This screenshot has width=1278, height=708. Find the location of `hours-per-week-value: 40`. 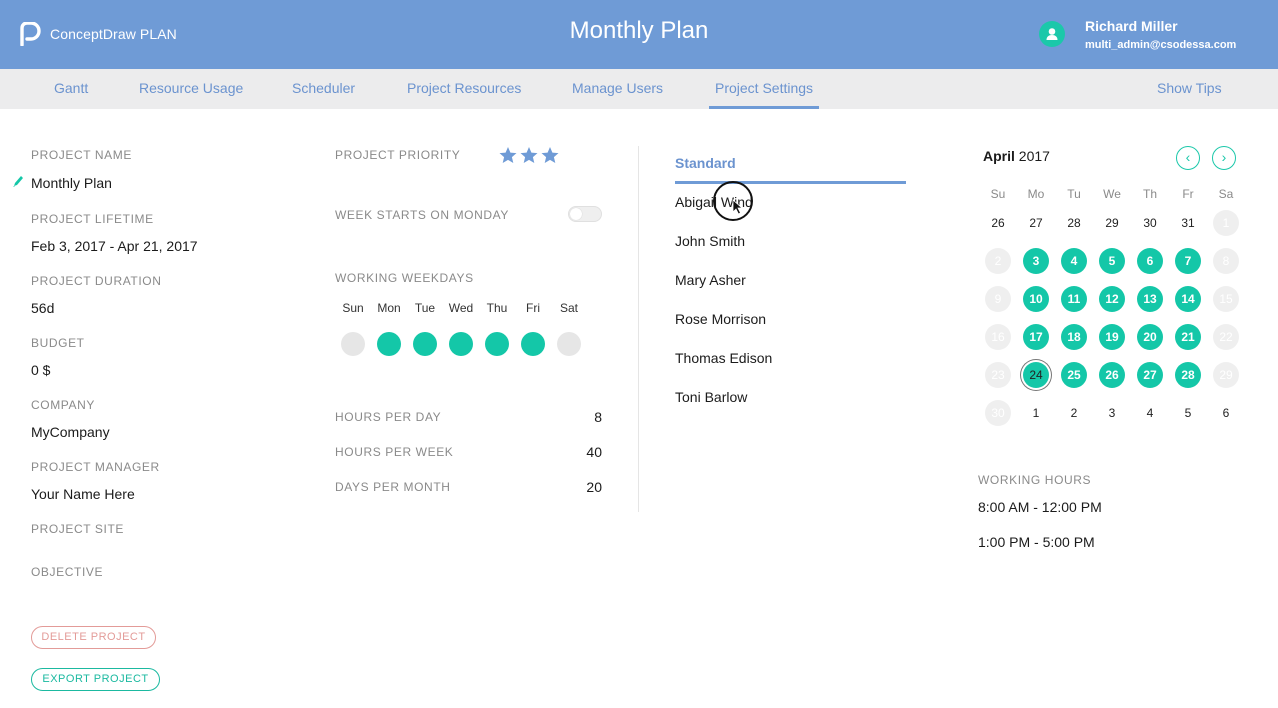

hours-per-week-value: 40 is located at coordinates (594, 452).